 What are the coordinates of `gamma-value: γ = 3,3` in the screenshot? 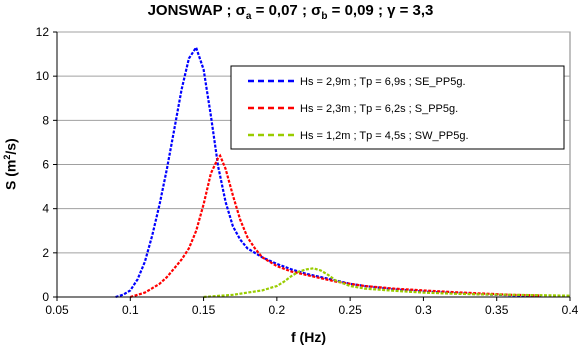 It's located at (410, 10).